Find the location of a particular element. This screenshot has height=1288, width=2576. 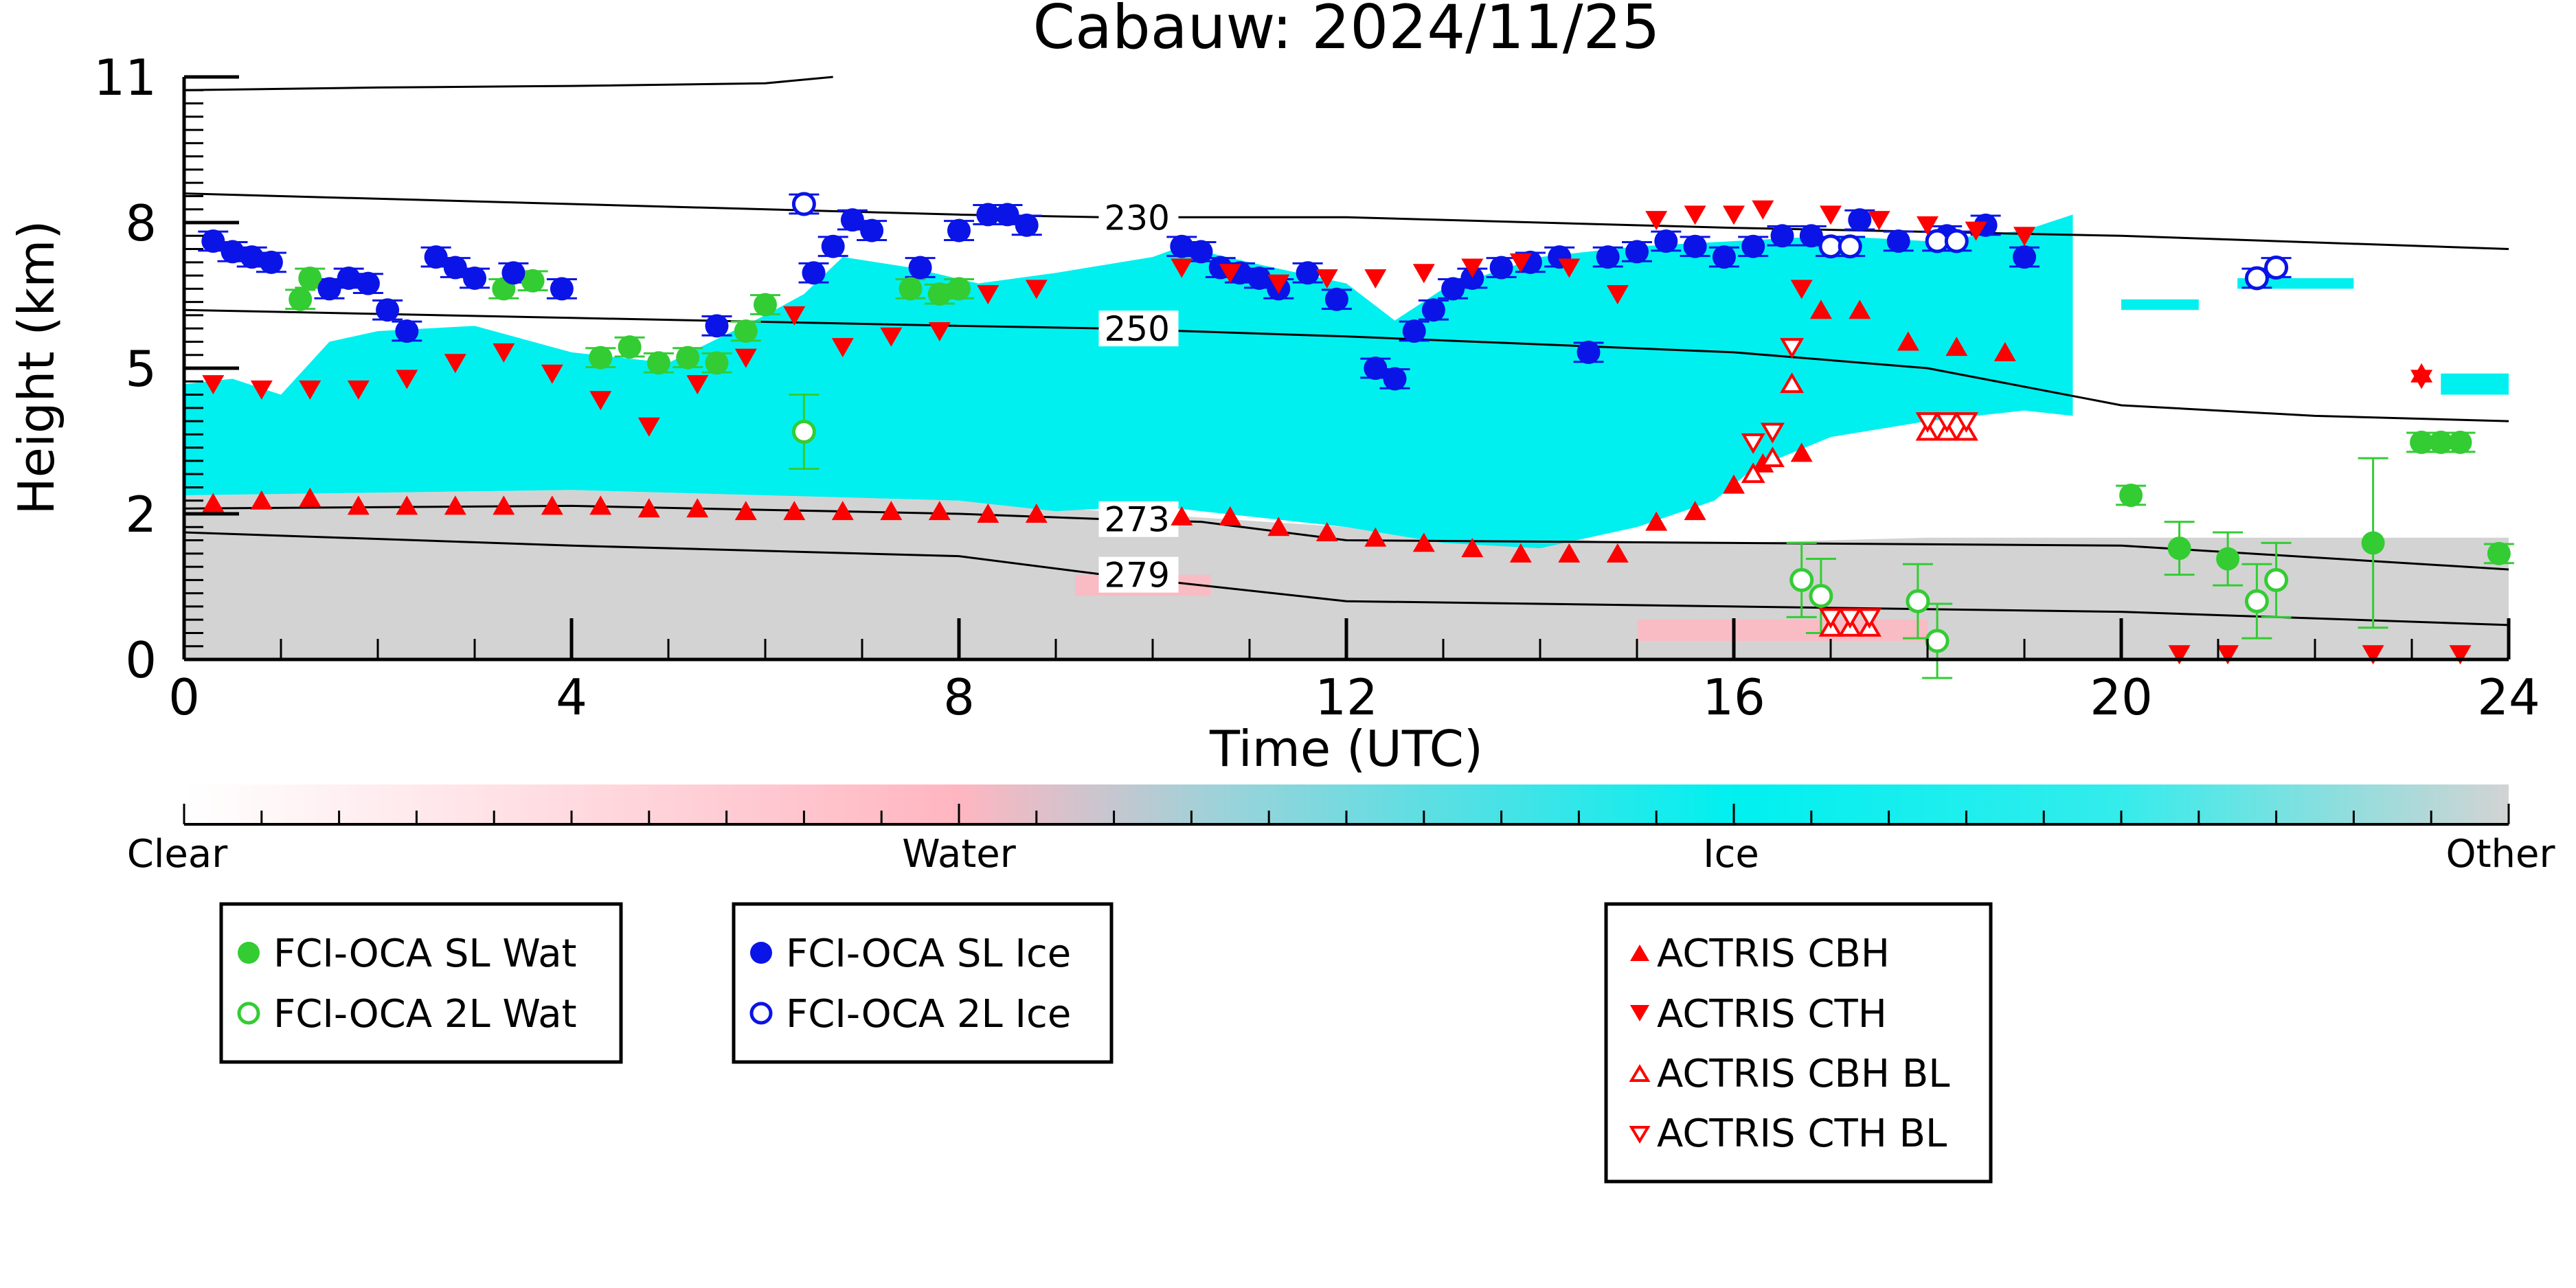

legend-marker-cth is located at coordinates (1639, 1013).